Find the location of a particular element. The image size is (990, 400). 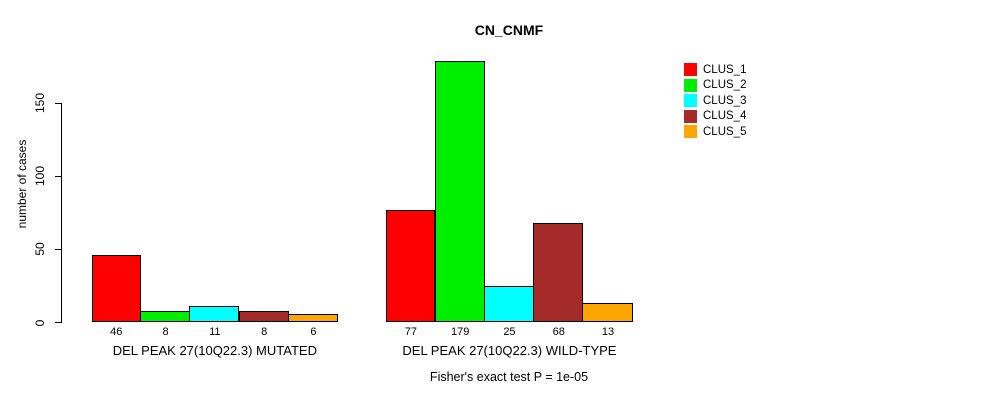

bar-value-label: 179 is located at coordinates (460, 332).